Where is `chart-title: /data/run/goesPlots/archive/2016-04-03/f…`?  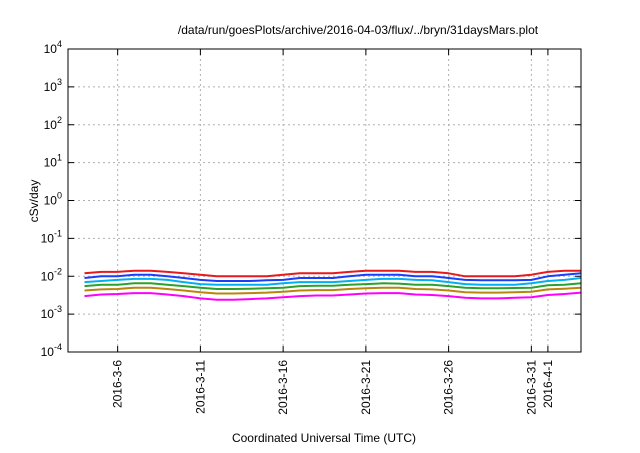 chart-title: /data/run/goesPlots/archive/2016-04-03/f… is located at coordinates (358, 30).